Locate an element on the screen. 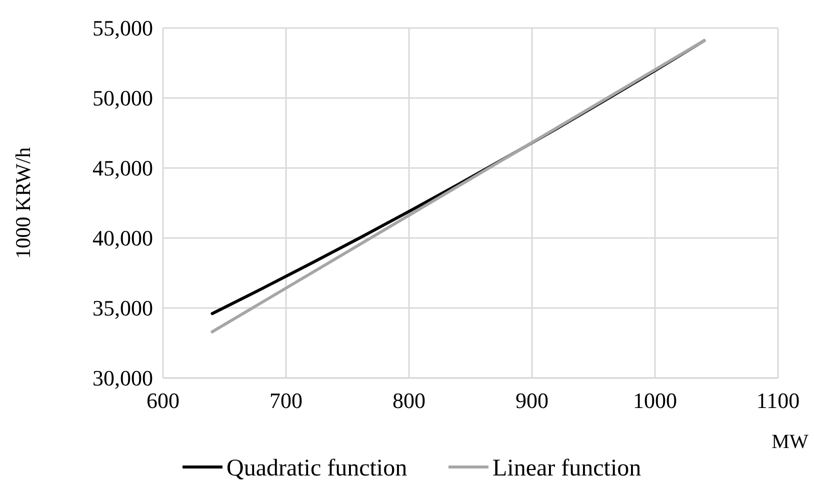 The height and width of the screenshot is (484, 814). y-tick-label: 45,000 is located at coordinates (122, 168).